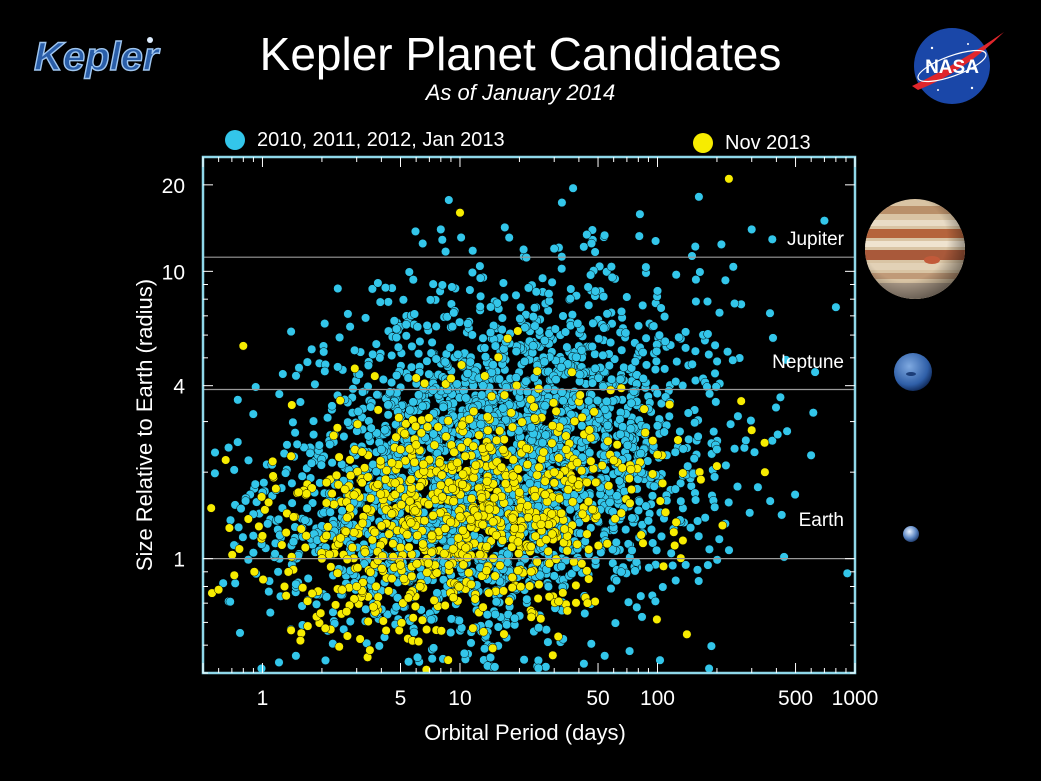 The width and height of the screenshot is (1041, 781). Describe the element at coordinates (365, 140) in the screenshot. I see `legend-item-early: 2010, 2011, 2012, Jan 2013` at that location.